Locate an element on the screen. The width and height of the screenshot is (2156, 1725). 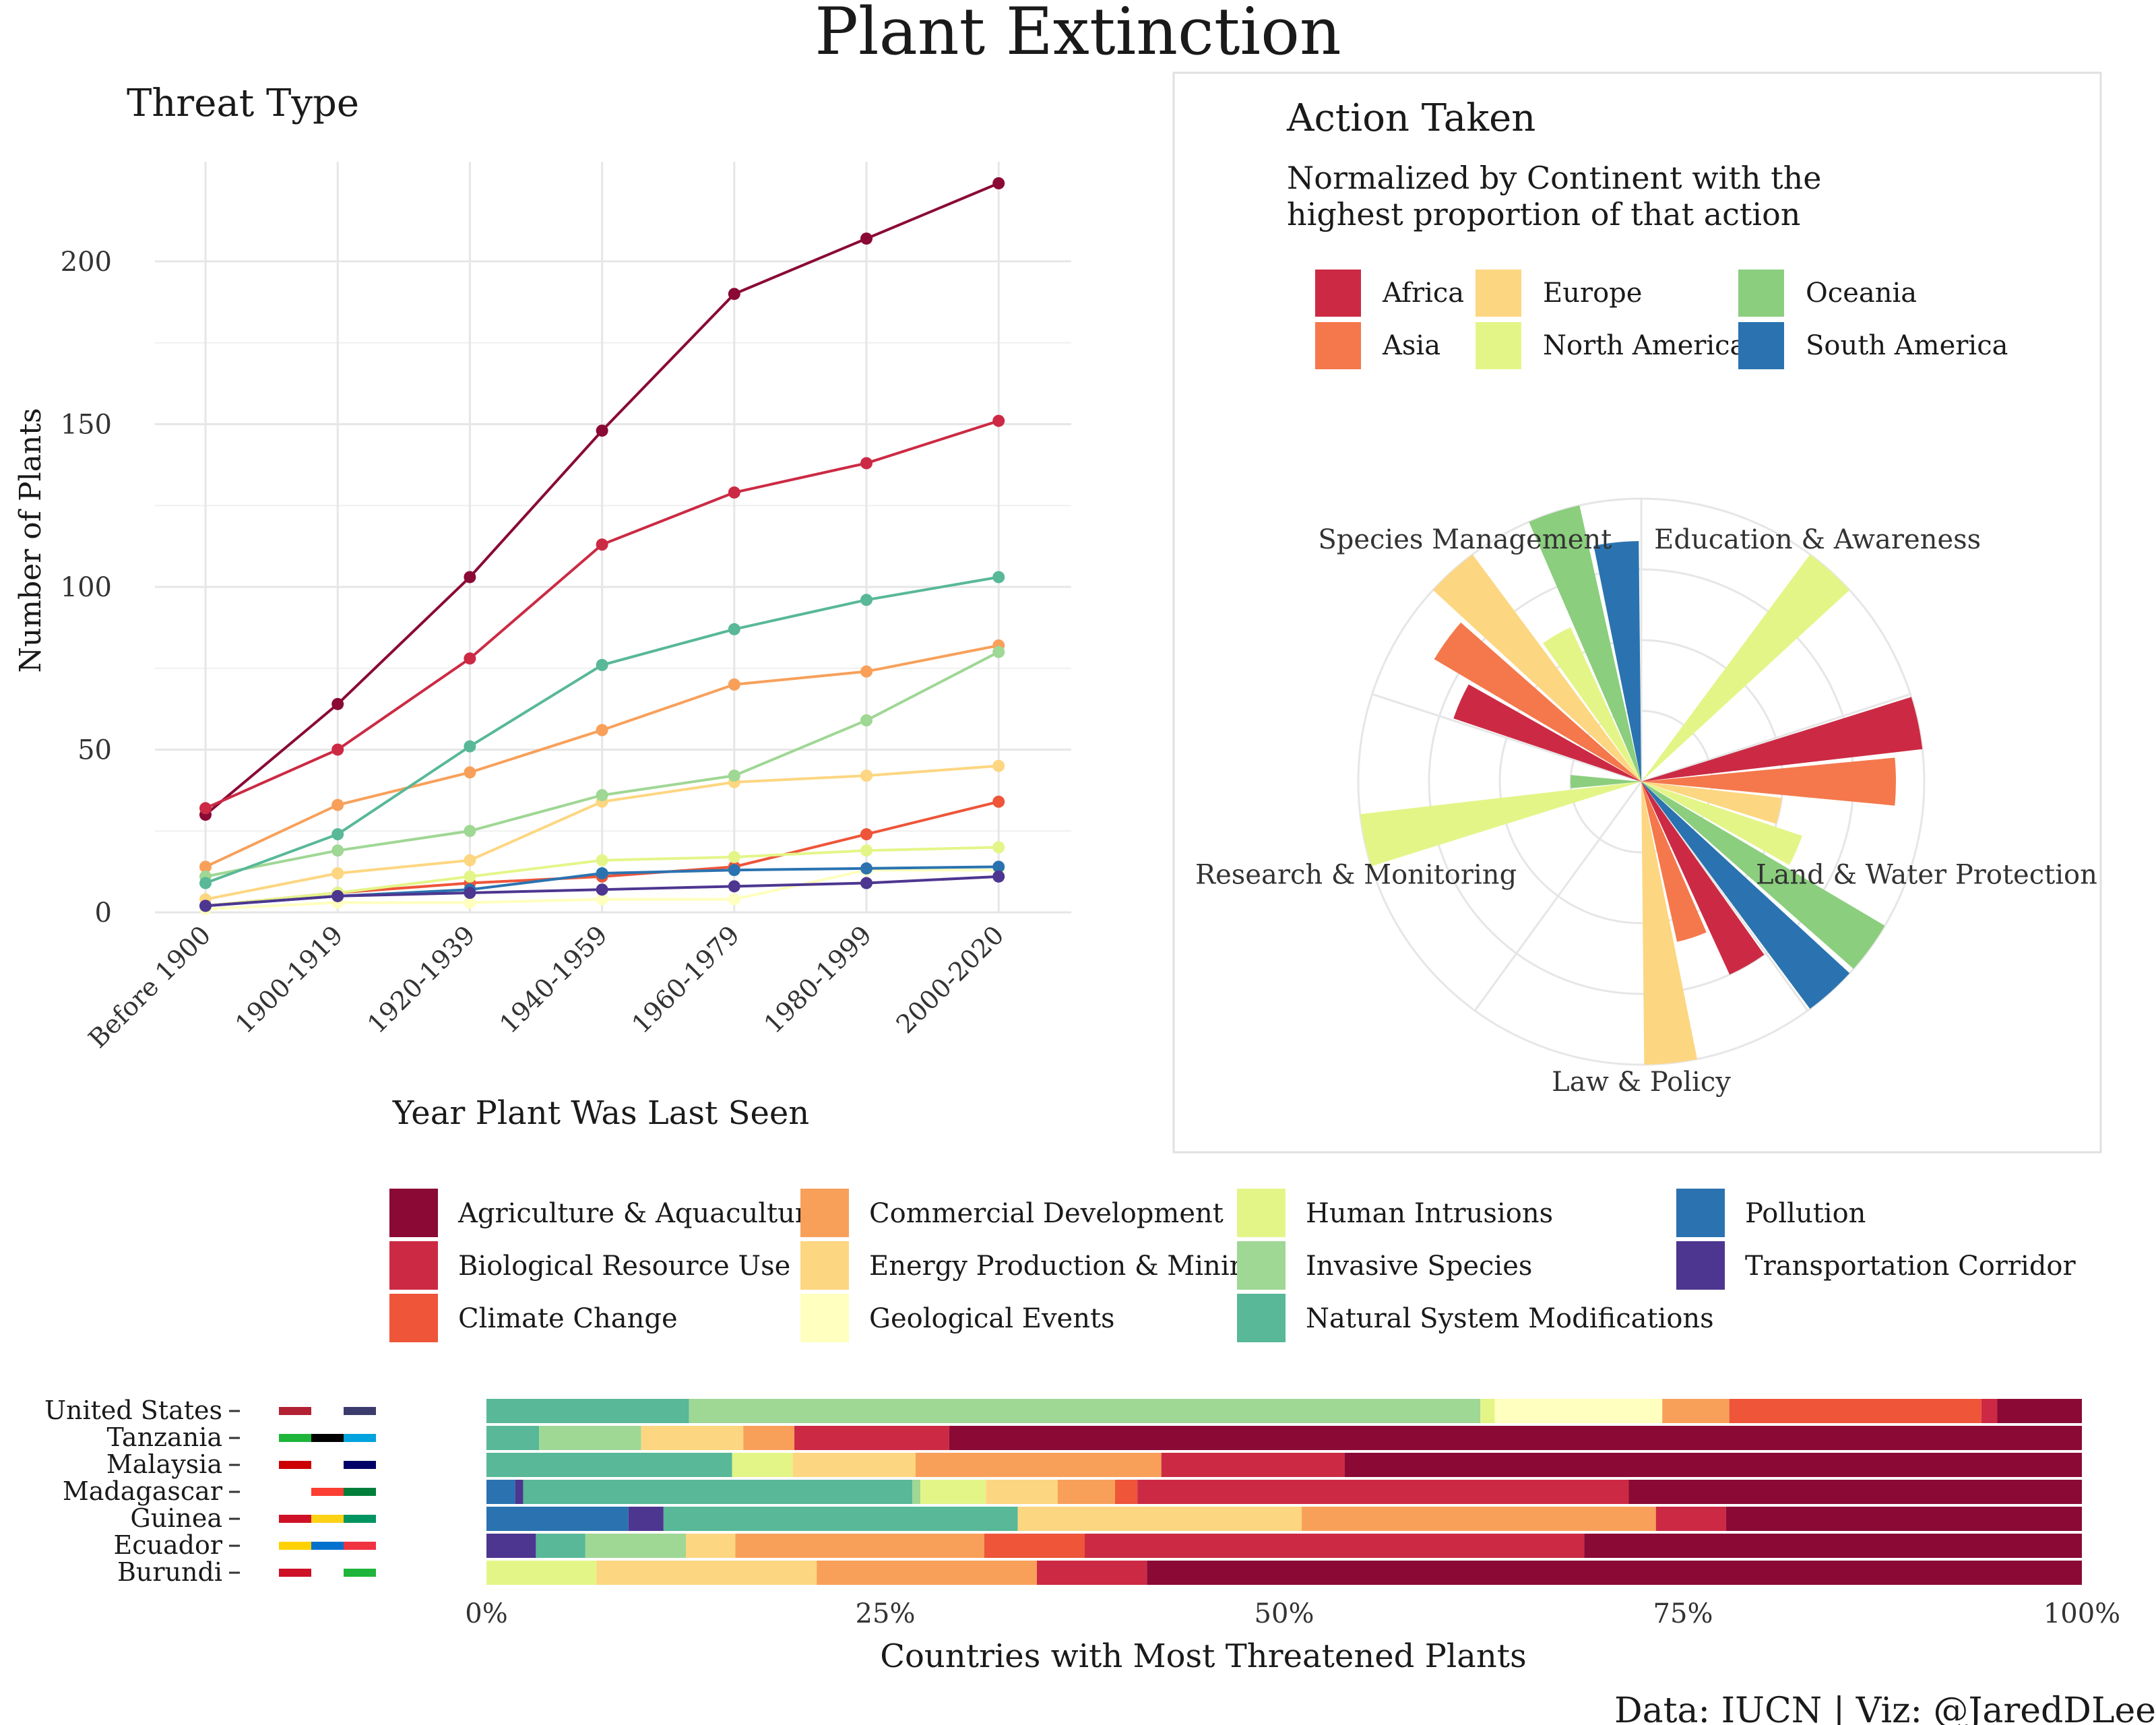
flag-guinea is located at coordinates (327, 1519).